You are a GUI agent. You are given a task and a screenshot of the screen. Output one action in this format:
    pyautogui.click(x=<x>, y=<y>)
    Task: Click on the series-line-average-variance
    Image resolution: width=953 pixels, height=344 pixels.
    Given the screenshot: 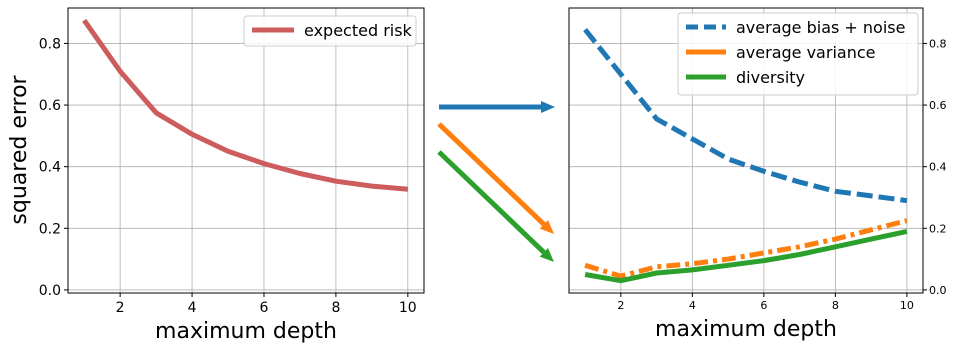 What is the action you would take?
    pyautogui.click(x=746, y=248)
    